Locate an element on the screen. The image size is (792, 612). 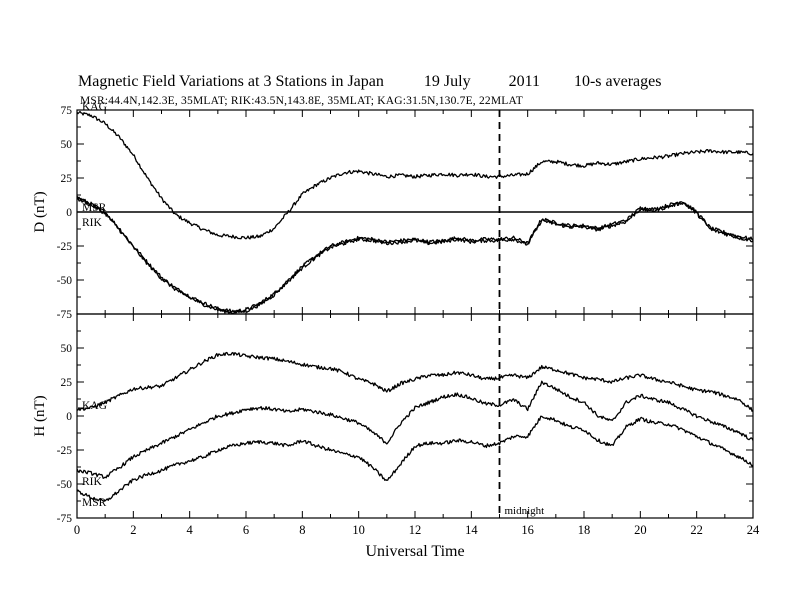
x-tick-label: 14 is located at coordinates (471, 530).